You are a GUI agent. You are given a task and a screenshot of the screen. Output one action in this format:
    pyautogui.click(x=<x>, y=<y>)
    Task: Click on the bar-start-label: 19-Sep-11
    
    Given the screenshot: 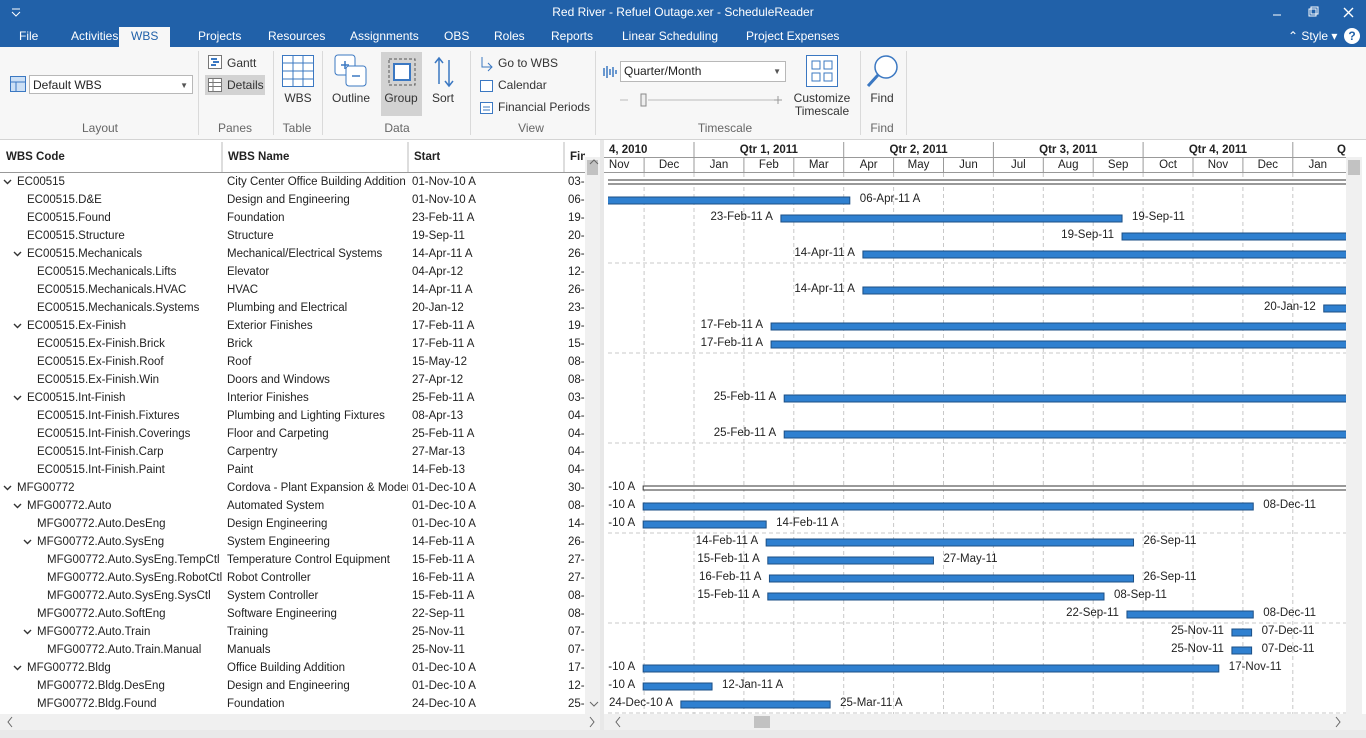 What is the action you would take?
    pyautogui.click(x=1087, y=235)
    